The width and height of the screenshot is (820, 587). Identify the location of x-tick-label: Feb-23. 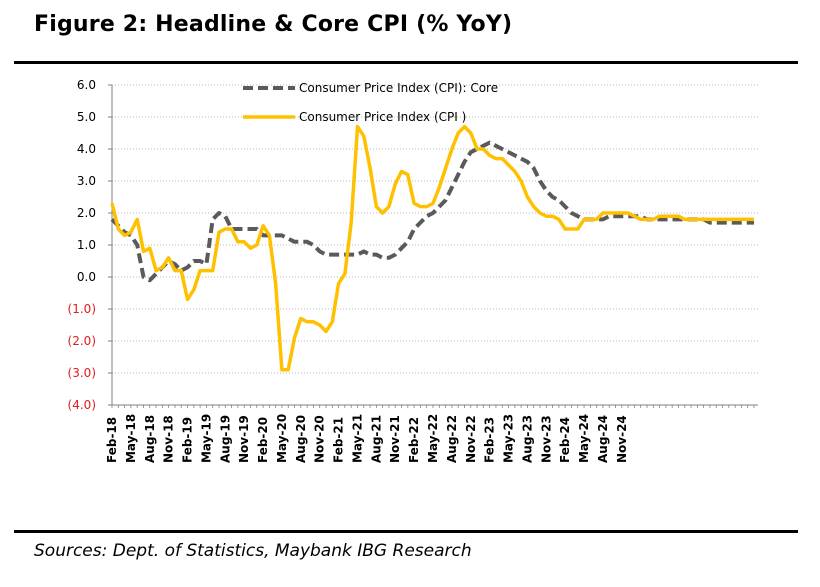
(490, 440).